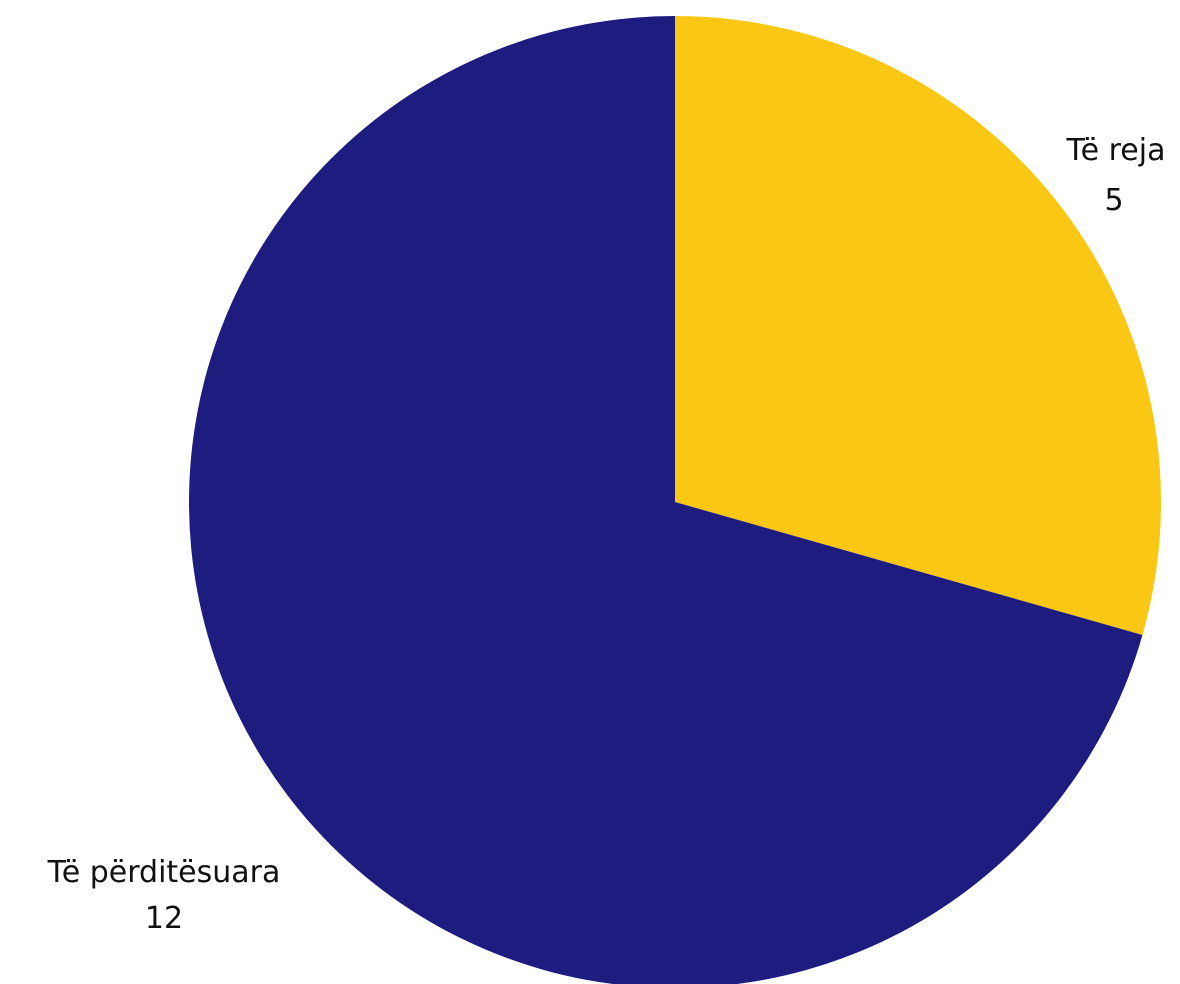 This screenshot has height=984, width=1180. I want to click on slice-label-new: Të reja 5, so click(1116, 175).